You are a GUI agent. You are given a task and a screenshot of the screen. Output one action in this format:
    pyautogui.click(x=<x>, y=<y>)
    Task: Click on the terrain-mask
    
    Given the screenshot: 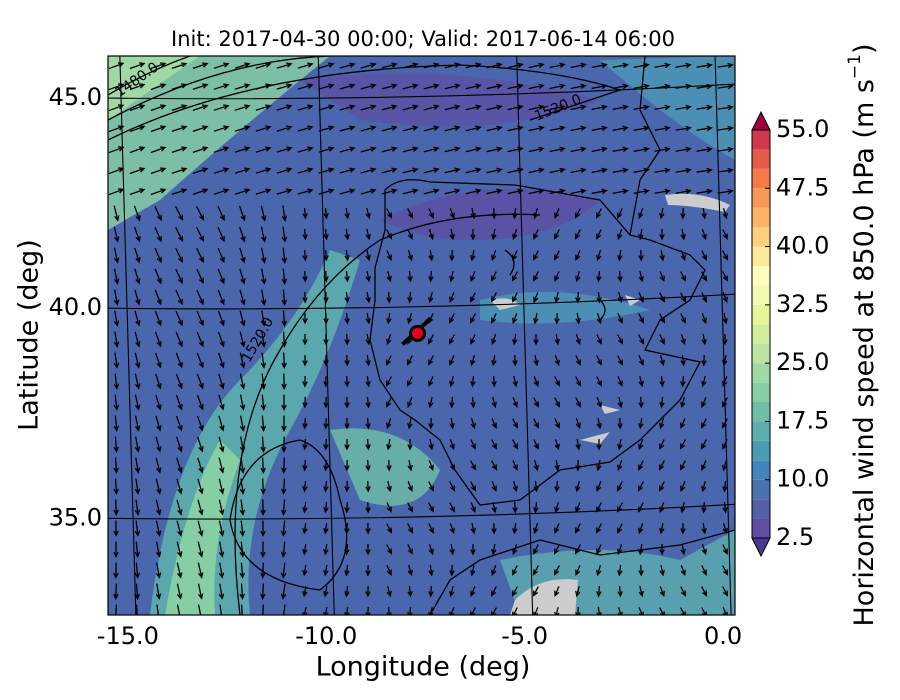 What is the action you would take?
    pyautogui.click(x=544, y=597)
    